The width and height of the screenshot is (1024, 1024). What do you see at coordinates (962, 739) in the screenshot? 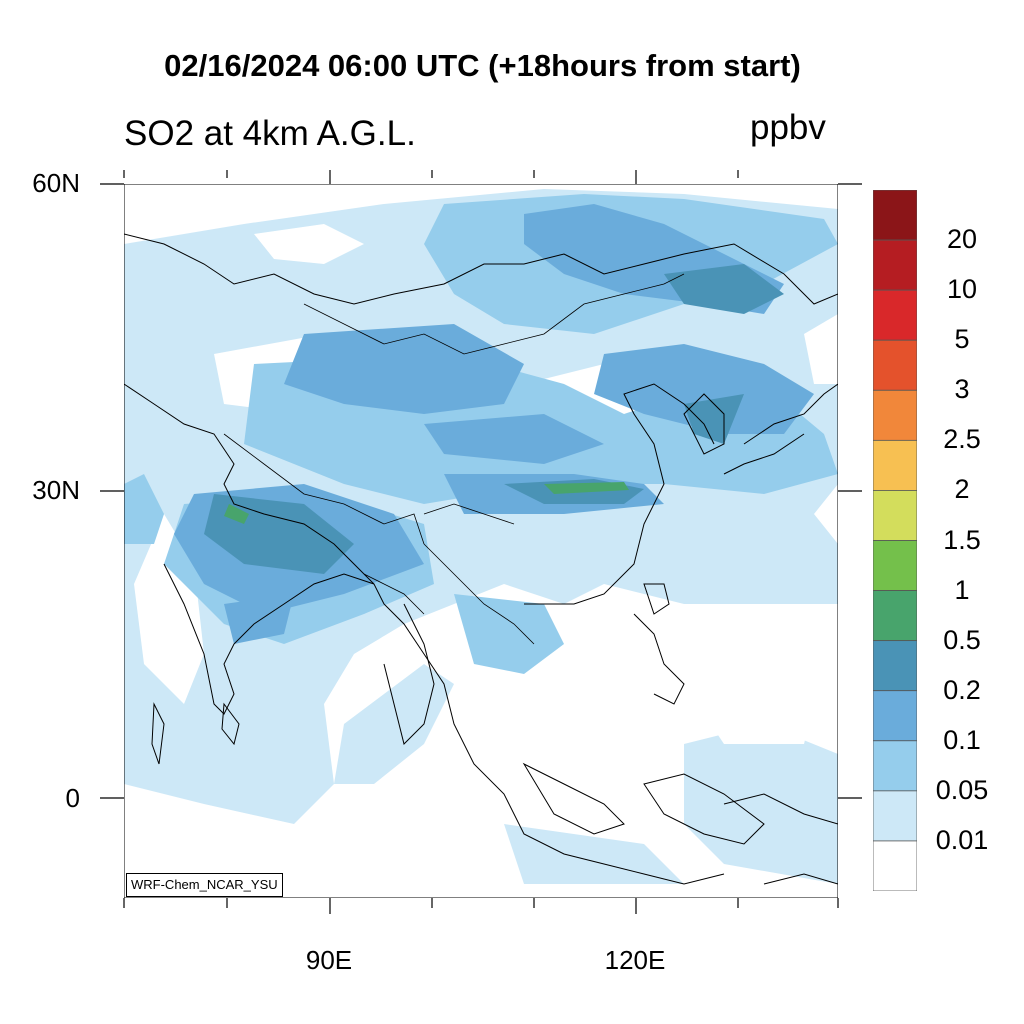
I see `colorbar-level-label: 0.1` at bounding box center [962, 739].